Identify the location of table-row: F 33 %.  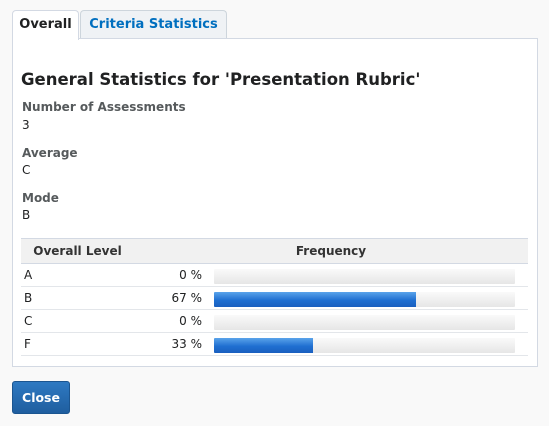
(274, 344).